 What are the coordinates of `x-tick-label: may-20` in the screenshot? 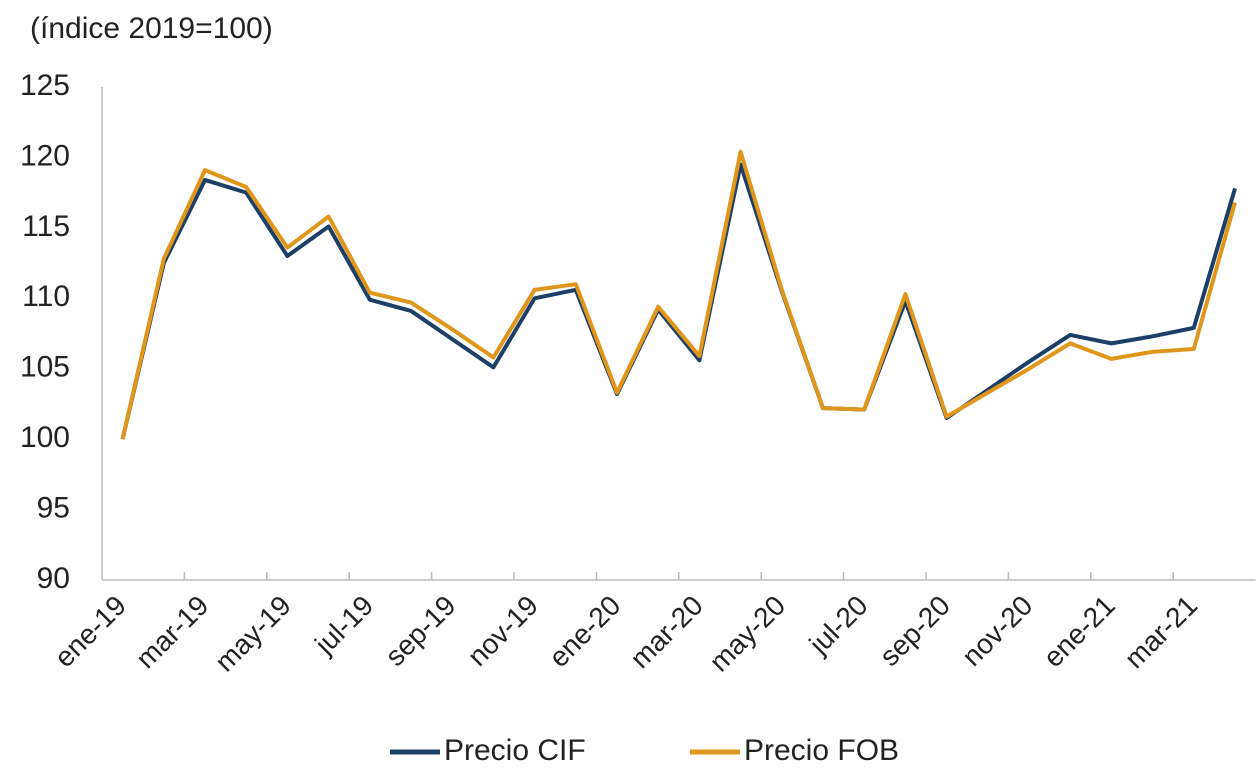 It's located at (747, 634).